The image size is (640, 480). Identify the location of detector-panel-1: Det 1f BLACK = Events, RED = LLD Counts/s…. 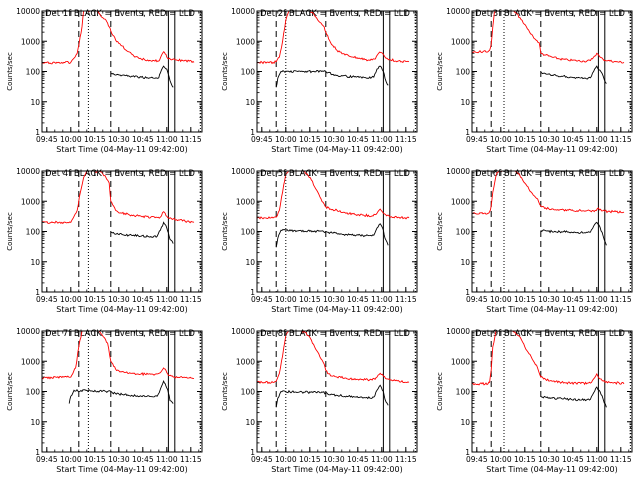
(104, 80).